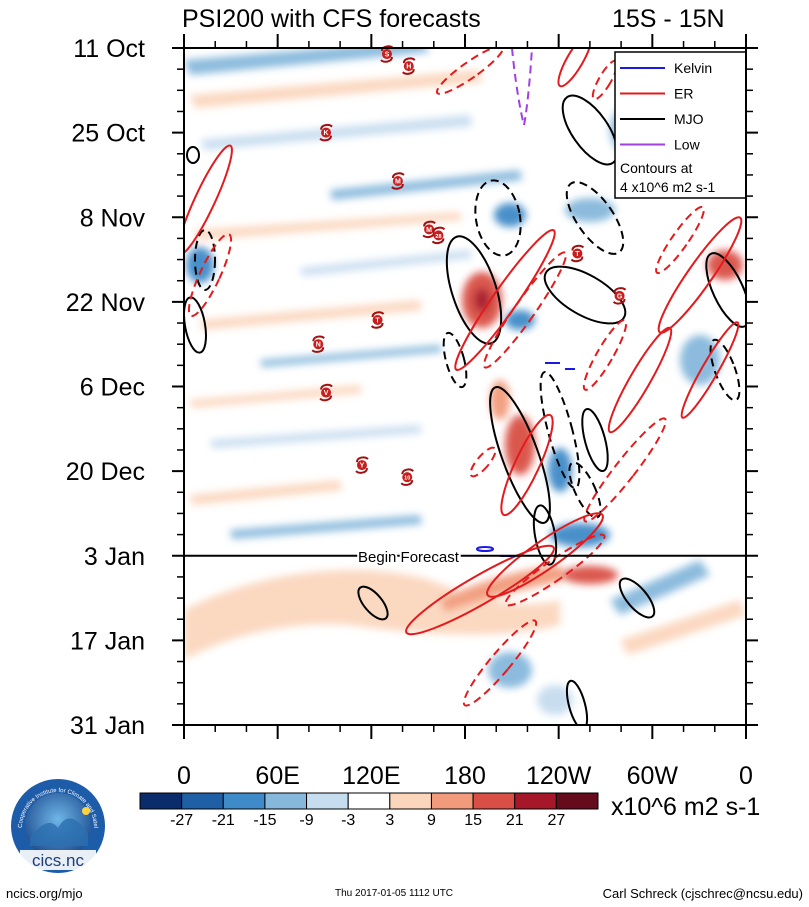  Describe the element at coordinates (693, 68) in the screenshot. I see `legend-label-kelvin: Kelvin` at that location.